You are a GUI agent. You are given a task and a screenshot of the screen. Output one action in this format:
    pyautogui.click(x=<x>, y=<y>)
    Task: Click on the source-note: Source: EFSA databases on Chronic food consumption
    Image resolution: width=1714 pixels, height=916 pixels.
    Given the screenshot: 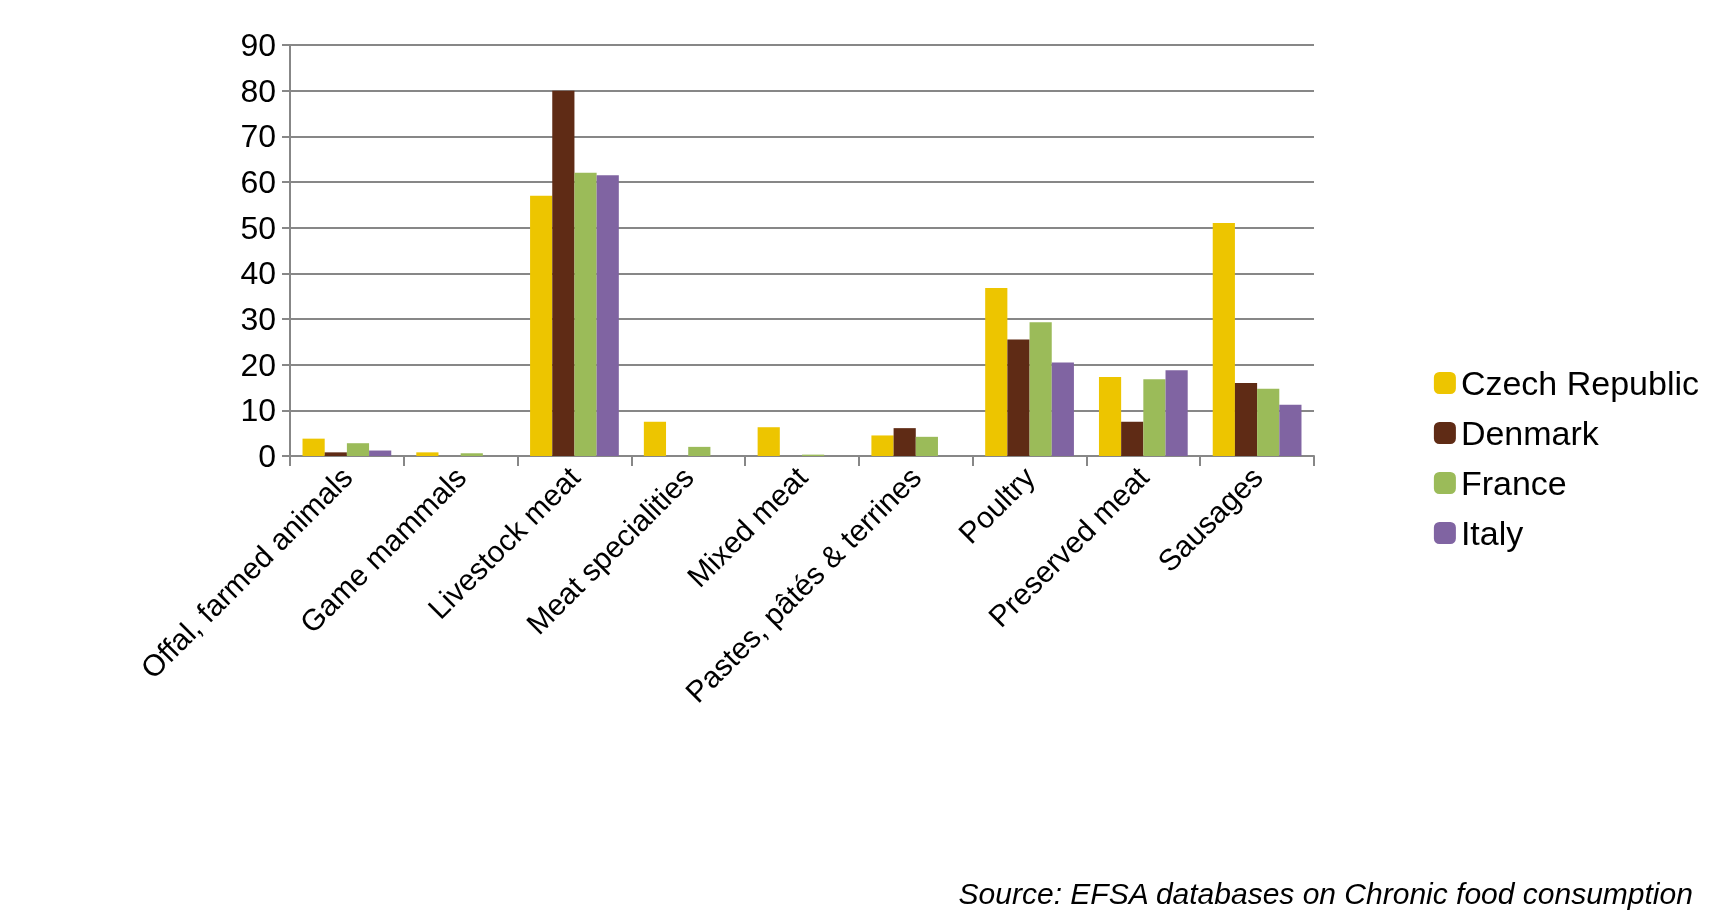 What is the action you would take?
    pyautogui.click(x=1325, y=893)
    